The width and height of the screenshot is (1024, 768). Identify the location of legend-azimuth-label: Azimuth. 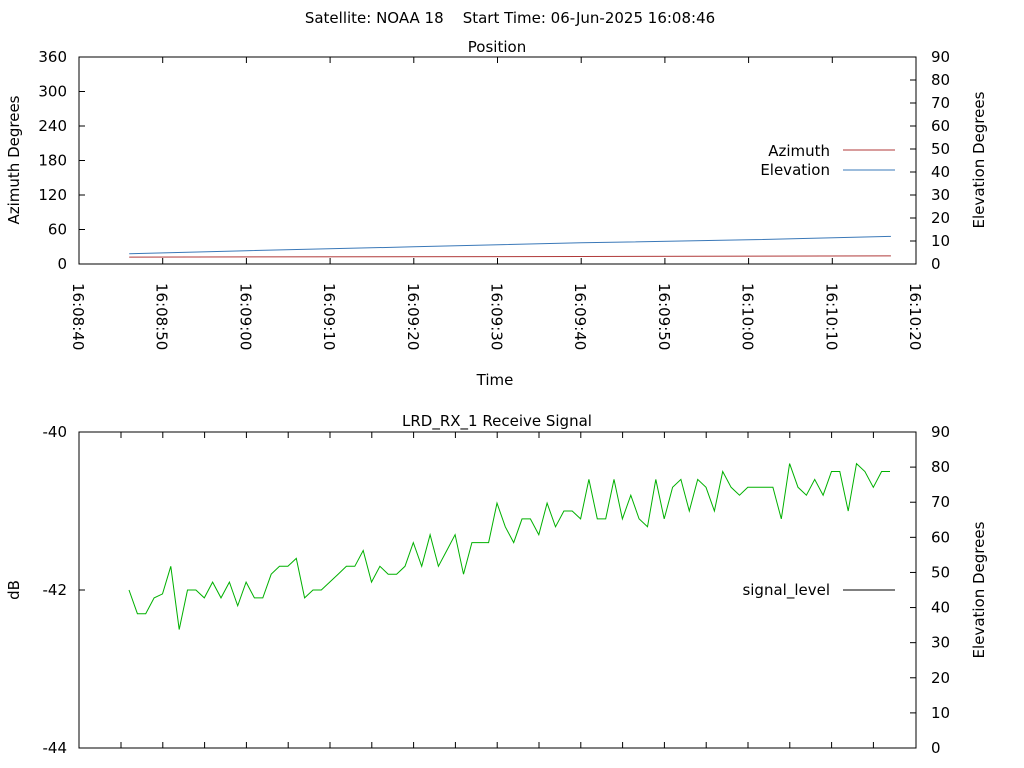
(799, 151).